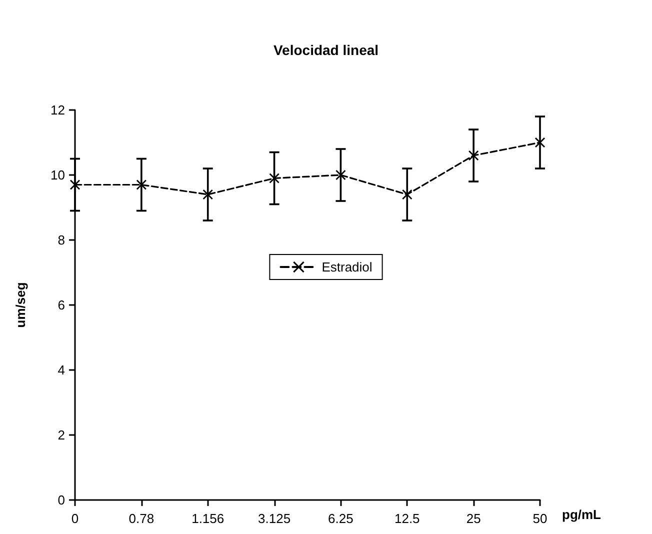 The image size is (652, 534). Describe the element at coordinates (61, 500) in the screenshot. I see `y-tick-label: 0` at that location.